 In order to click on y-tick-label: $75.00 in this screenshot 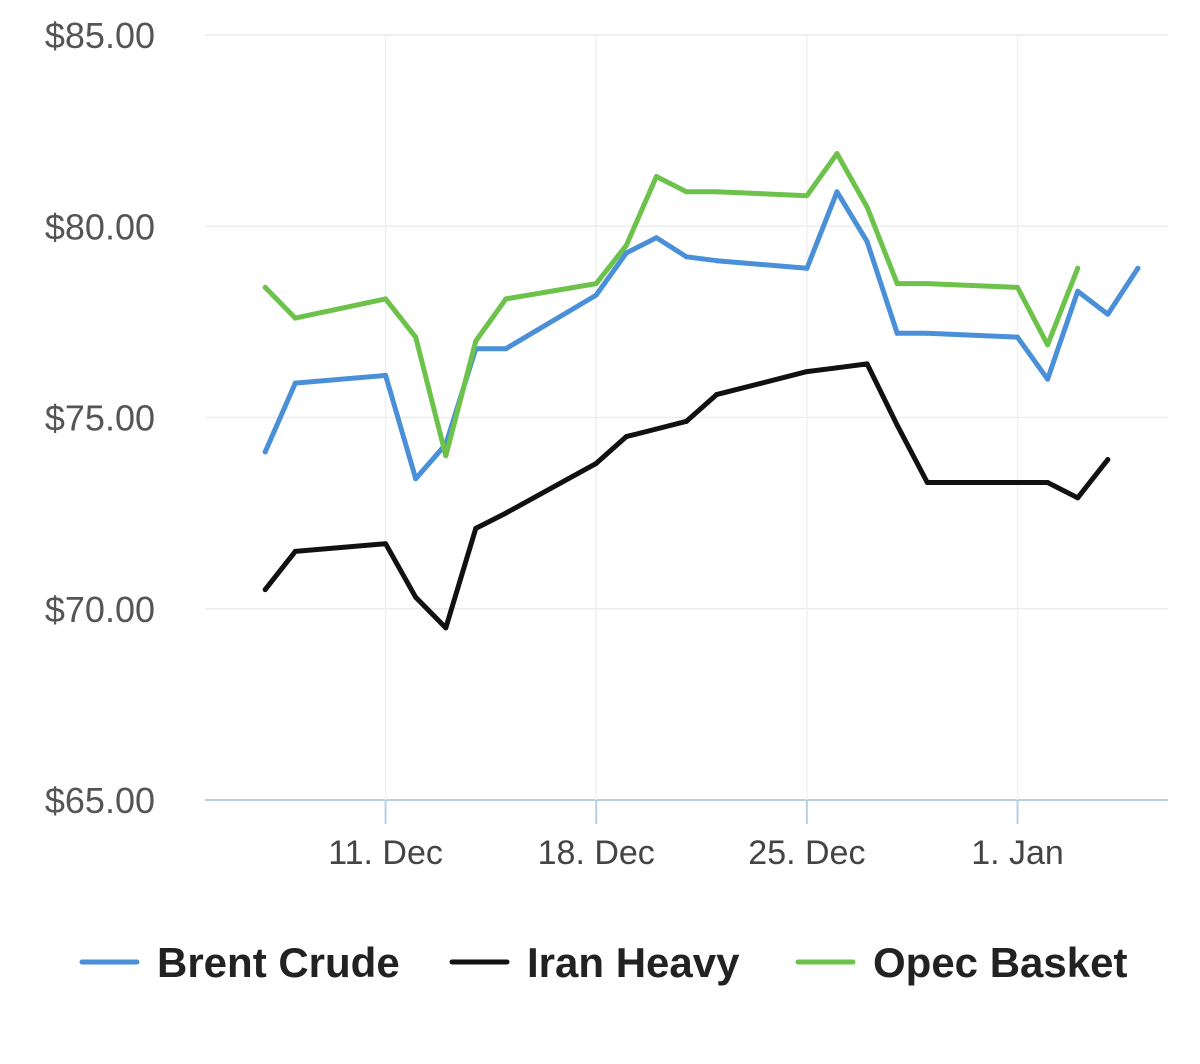, I will do `click(100, 418)`.